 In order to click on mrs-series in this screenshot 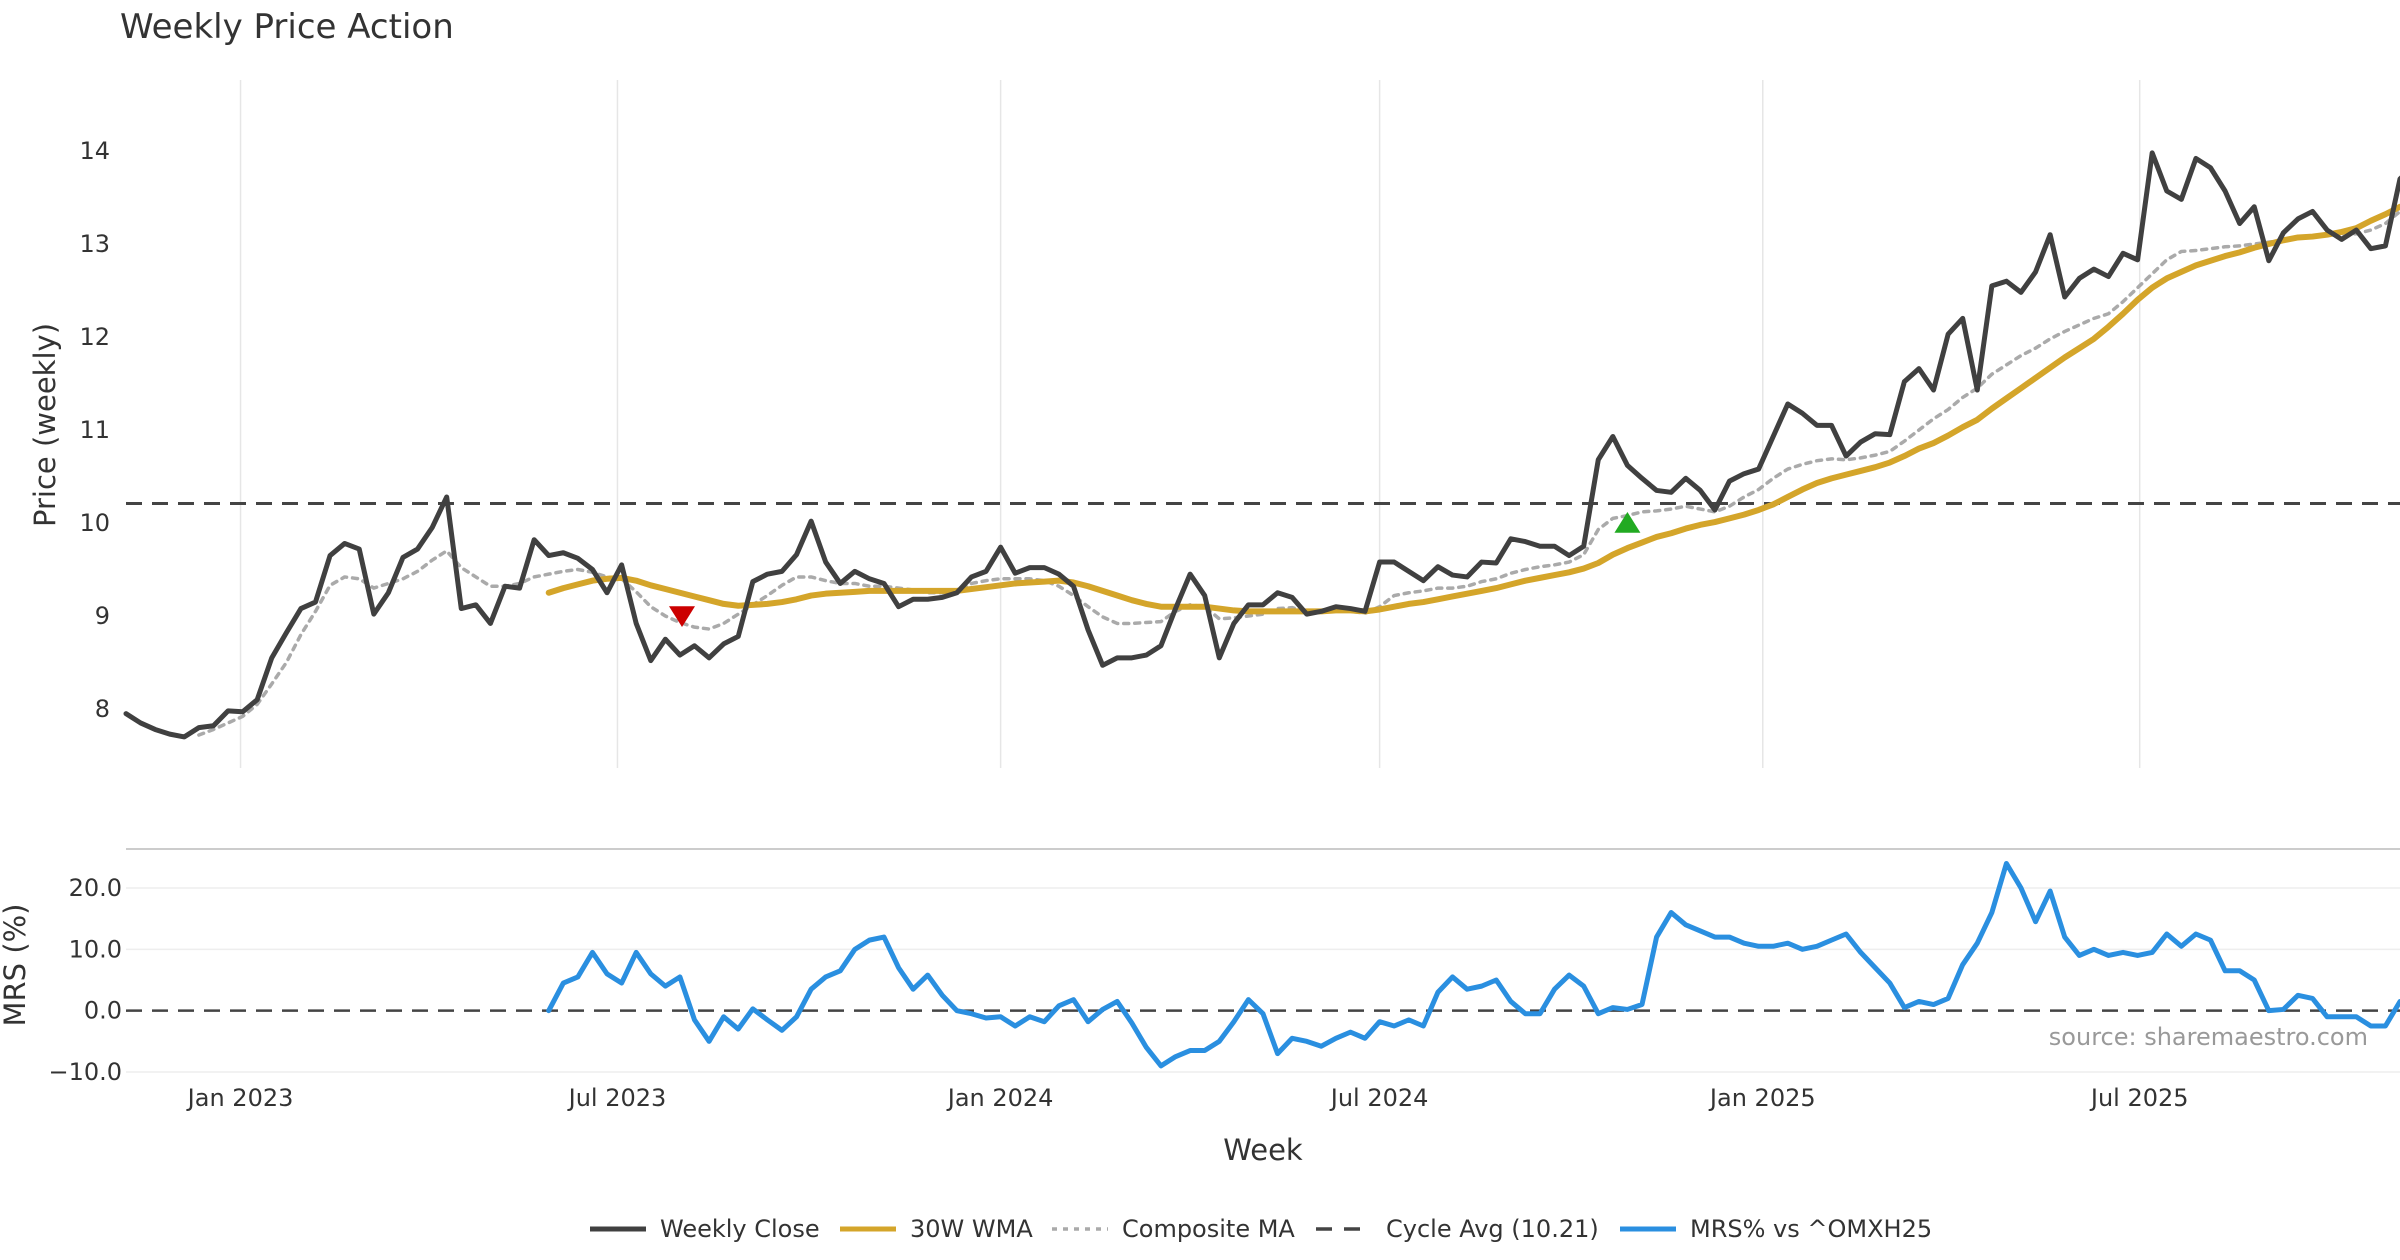, I will do `click(1473, 964)`.